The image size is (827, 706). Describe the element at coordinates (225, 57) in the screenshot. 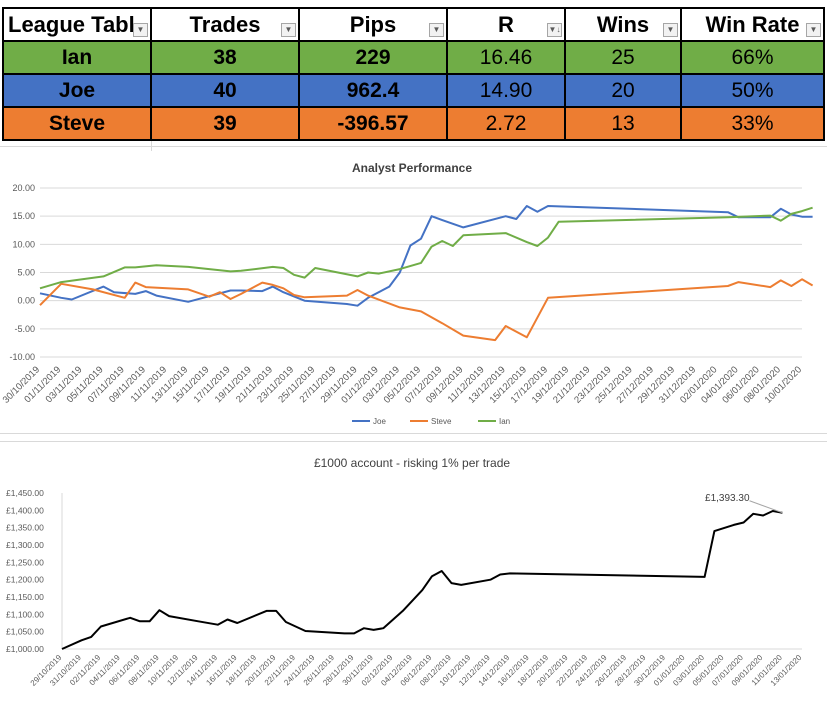

I see `cell-trades: 38` at that location.